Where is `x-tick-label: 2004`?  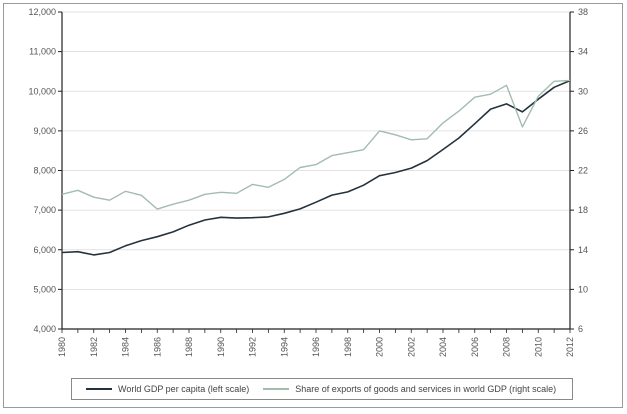
x-tick-label: 2004 is located at coordinates (443, 347).